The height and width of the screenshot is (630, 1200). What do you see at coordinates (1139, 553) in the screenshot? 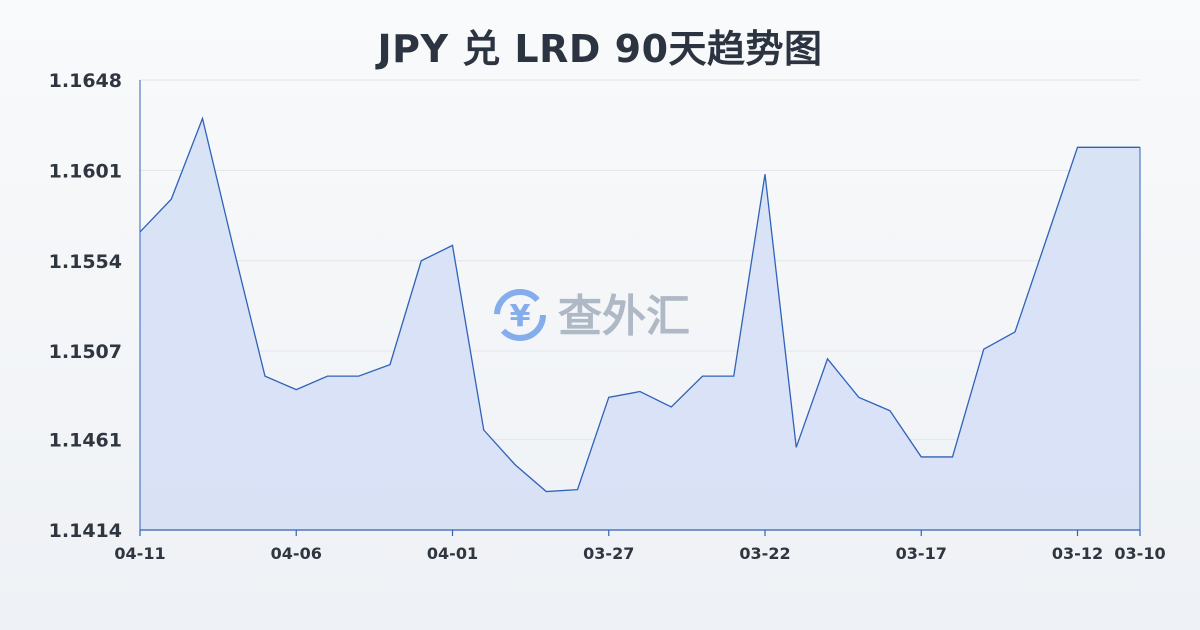
I see `x-tick-label: 03-10` at bounding box center [1139, 553].